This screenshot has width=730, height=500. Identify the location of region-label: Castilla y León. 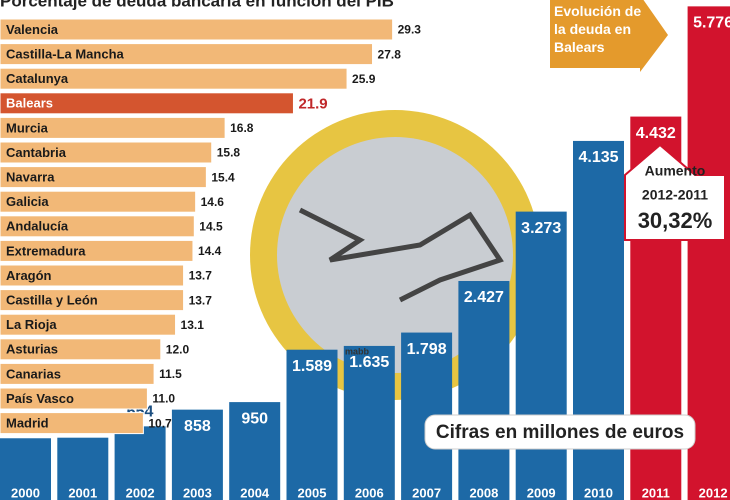
(52, 300).